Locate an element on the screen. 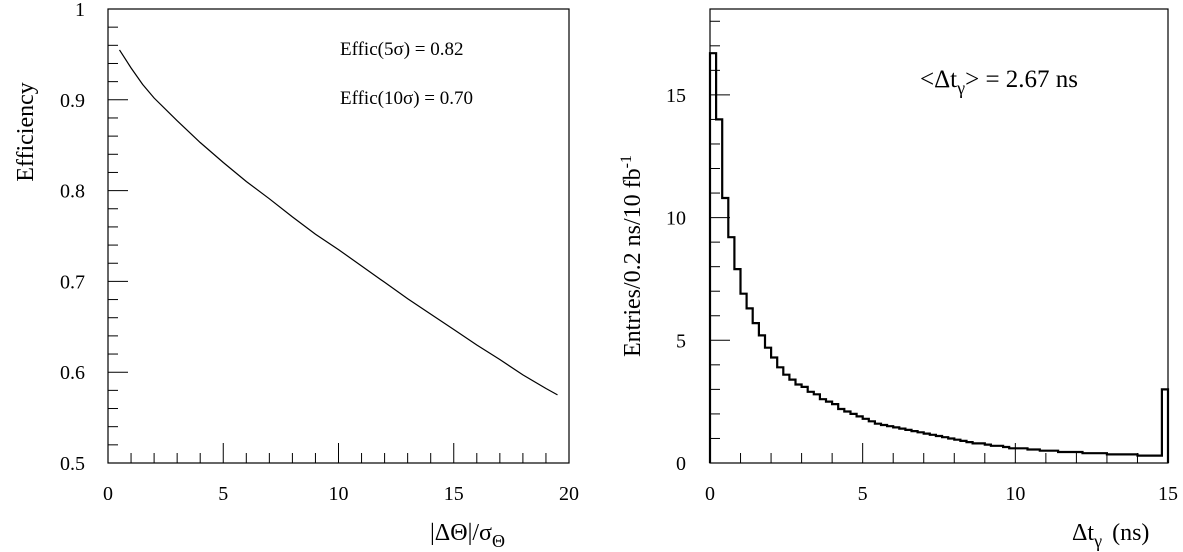  efficiency-y-axis-title: Efficiency is located at coordinates (26, 132).